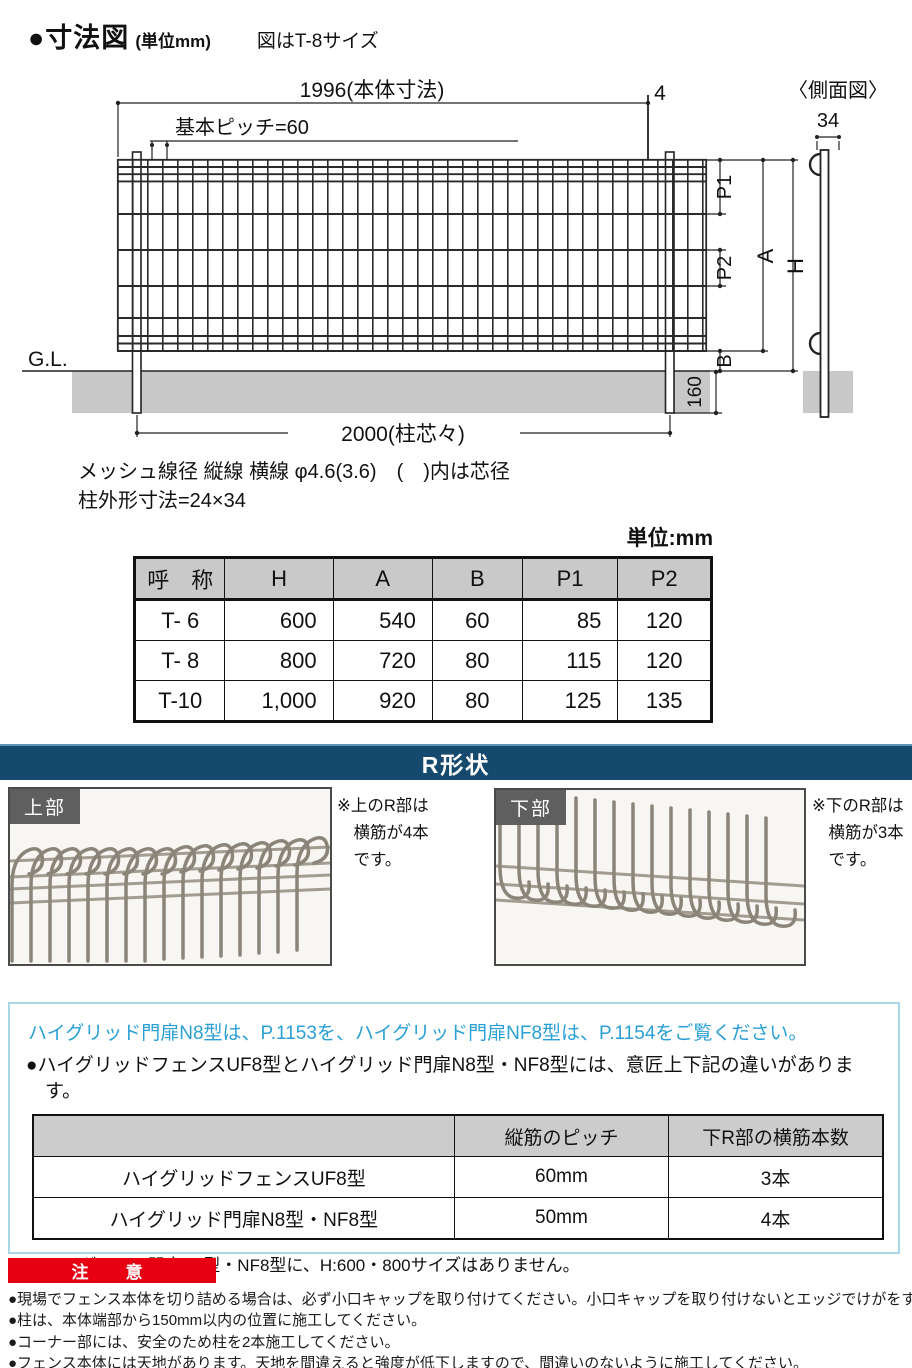 This screenshot has width=912, height=1368. Describe the element at coordinates (570, 701) in the screenshot. I see `cell: 125` at that location.